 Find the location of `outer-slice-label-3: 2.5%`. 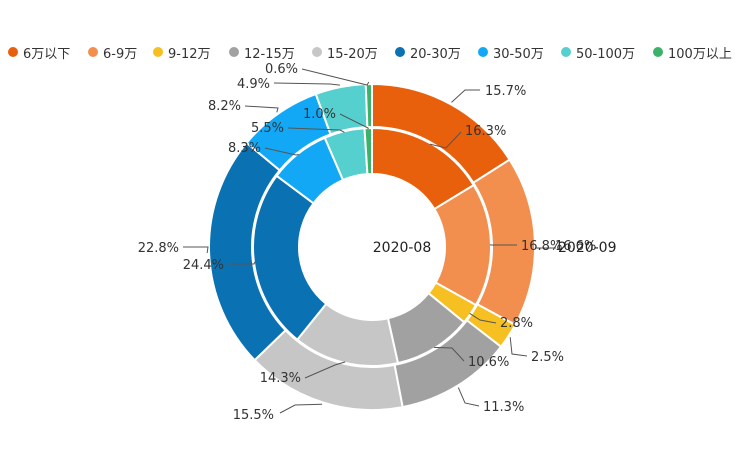

outer-slice-label-3: 2.5% is located at coordinates (547, 357).